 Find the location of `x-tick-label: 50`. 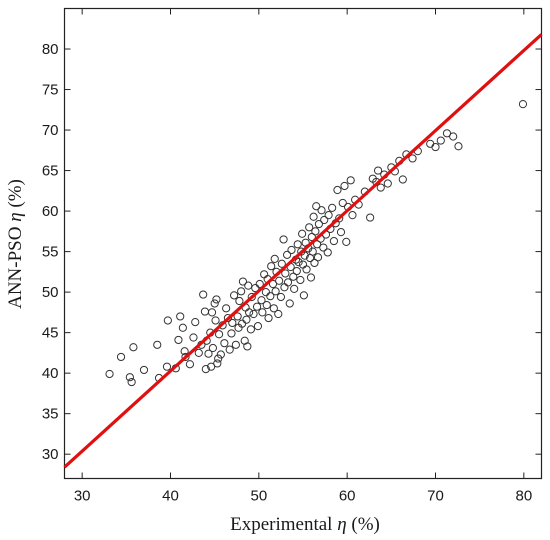

x-tick-label: 50 is located at coordinates (258, 496).